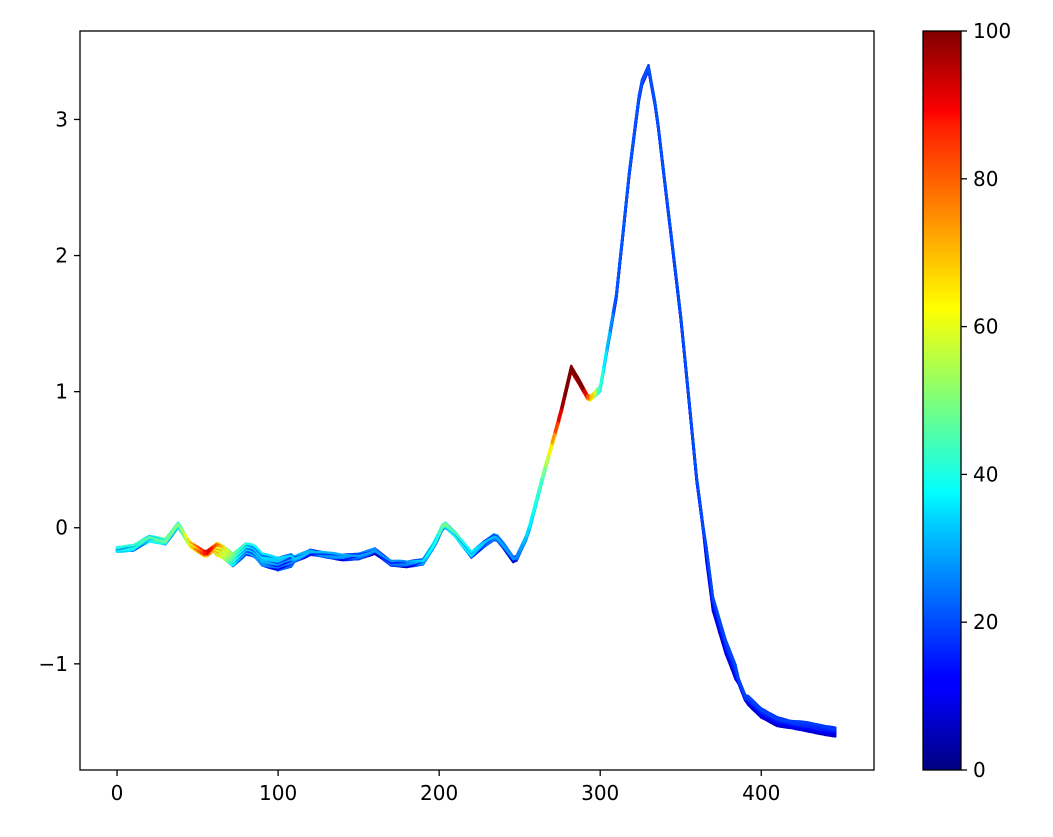 This screenshot has height=837, width=1053. What do you see at coordinates (985, 327) in the screenshot?
I see `colorbar-tick-label: 60` at bounding box center [985, 327].